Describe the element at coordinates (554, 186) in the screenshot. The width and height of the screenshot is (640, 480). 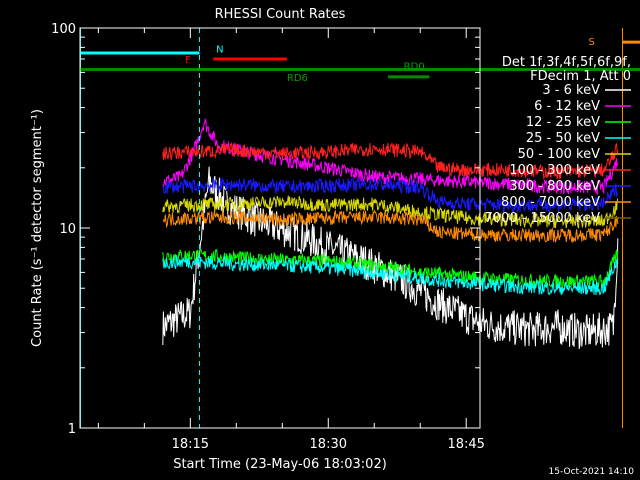
I see `legend-entry-label: 300 - 800 keV` at that location.